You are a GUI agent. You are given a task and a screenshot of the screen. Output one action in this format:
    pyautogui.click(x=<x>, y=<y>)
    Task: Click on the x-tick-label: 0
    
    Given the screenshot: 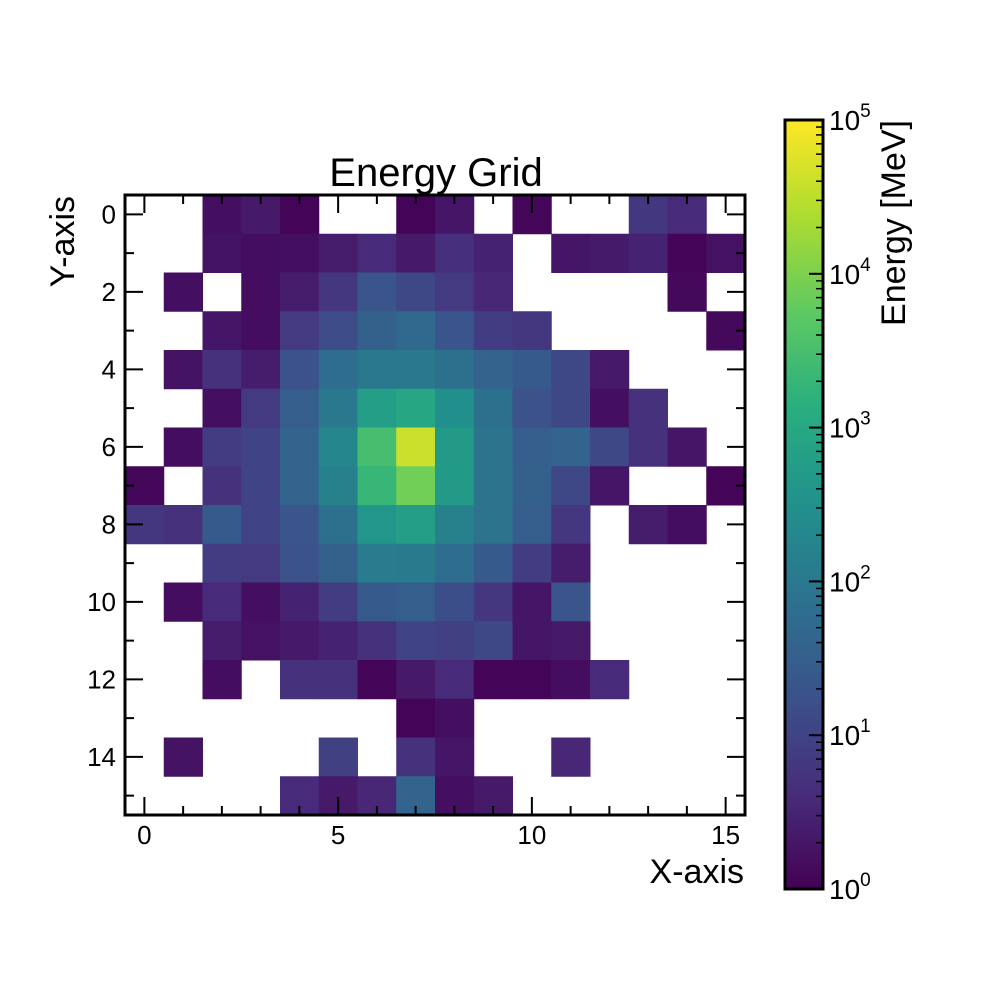 What is the action you would take?
    pyautogui.click(x=144, y=835)
    